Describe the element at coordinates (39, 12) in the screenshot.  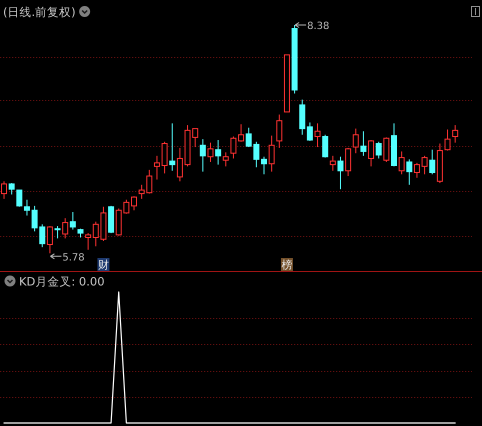
I see `chart-title: (日线.前复权)` at that location.